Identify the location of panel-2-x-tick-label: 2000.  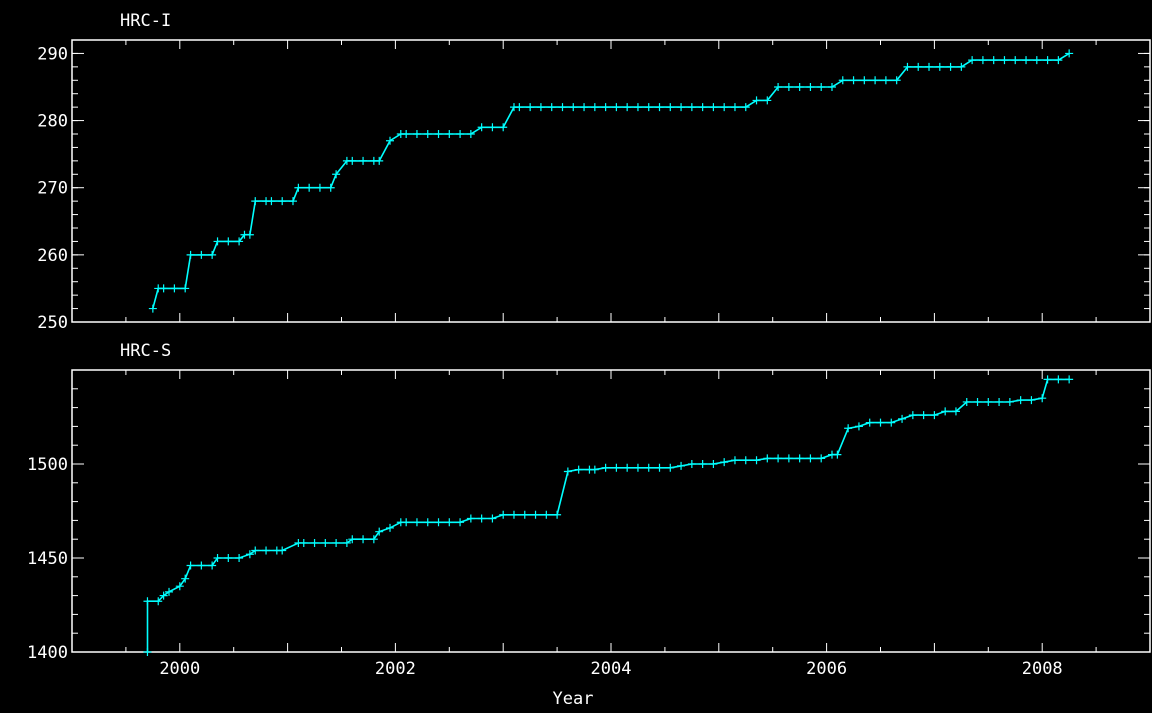
(179, 669).